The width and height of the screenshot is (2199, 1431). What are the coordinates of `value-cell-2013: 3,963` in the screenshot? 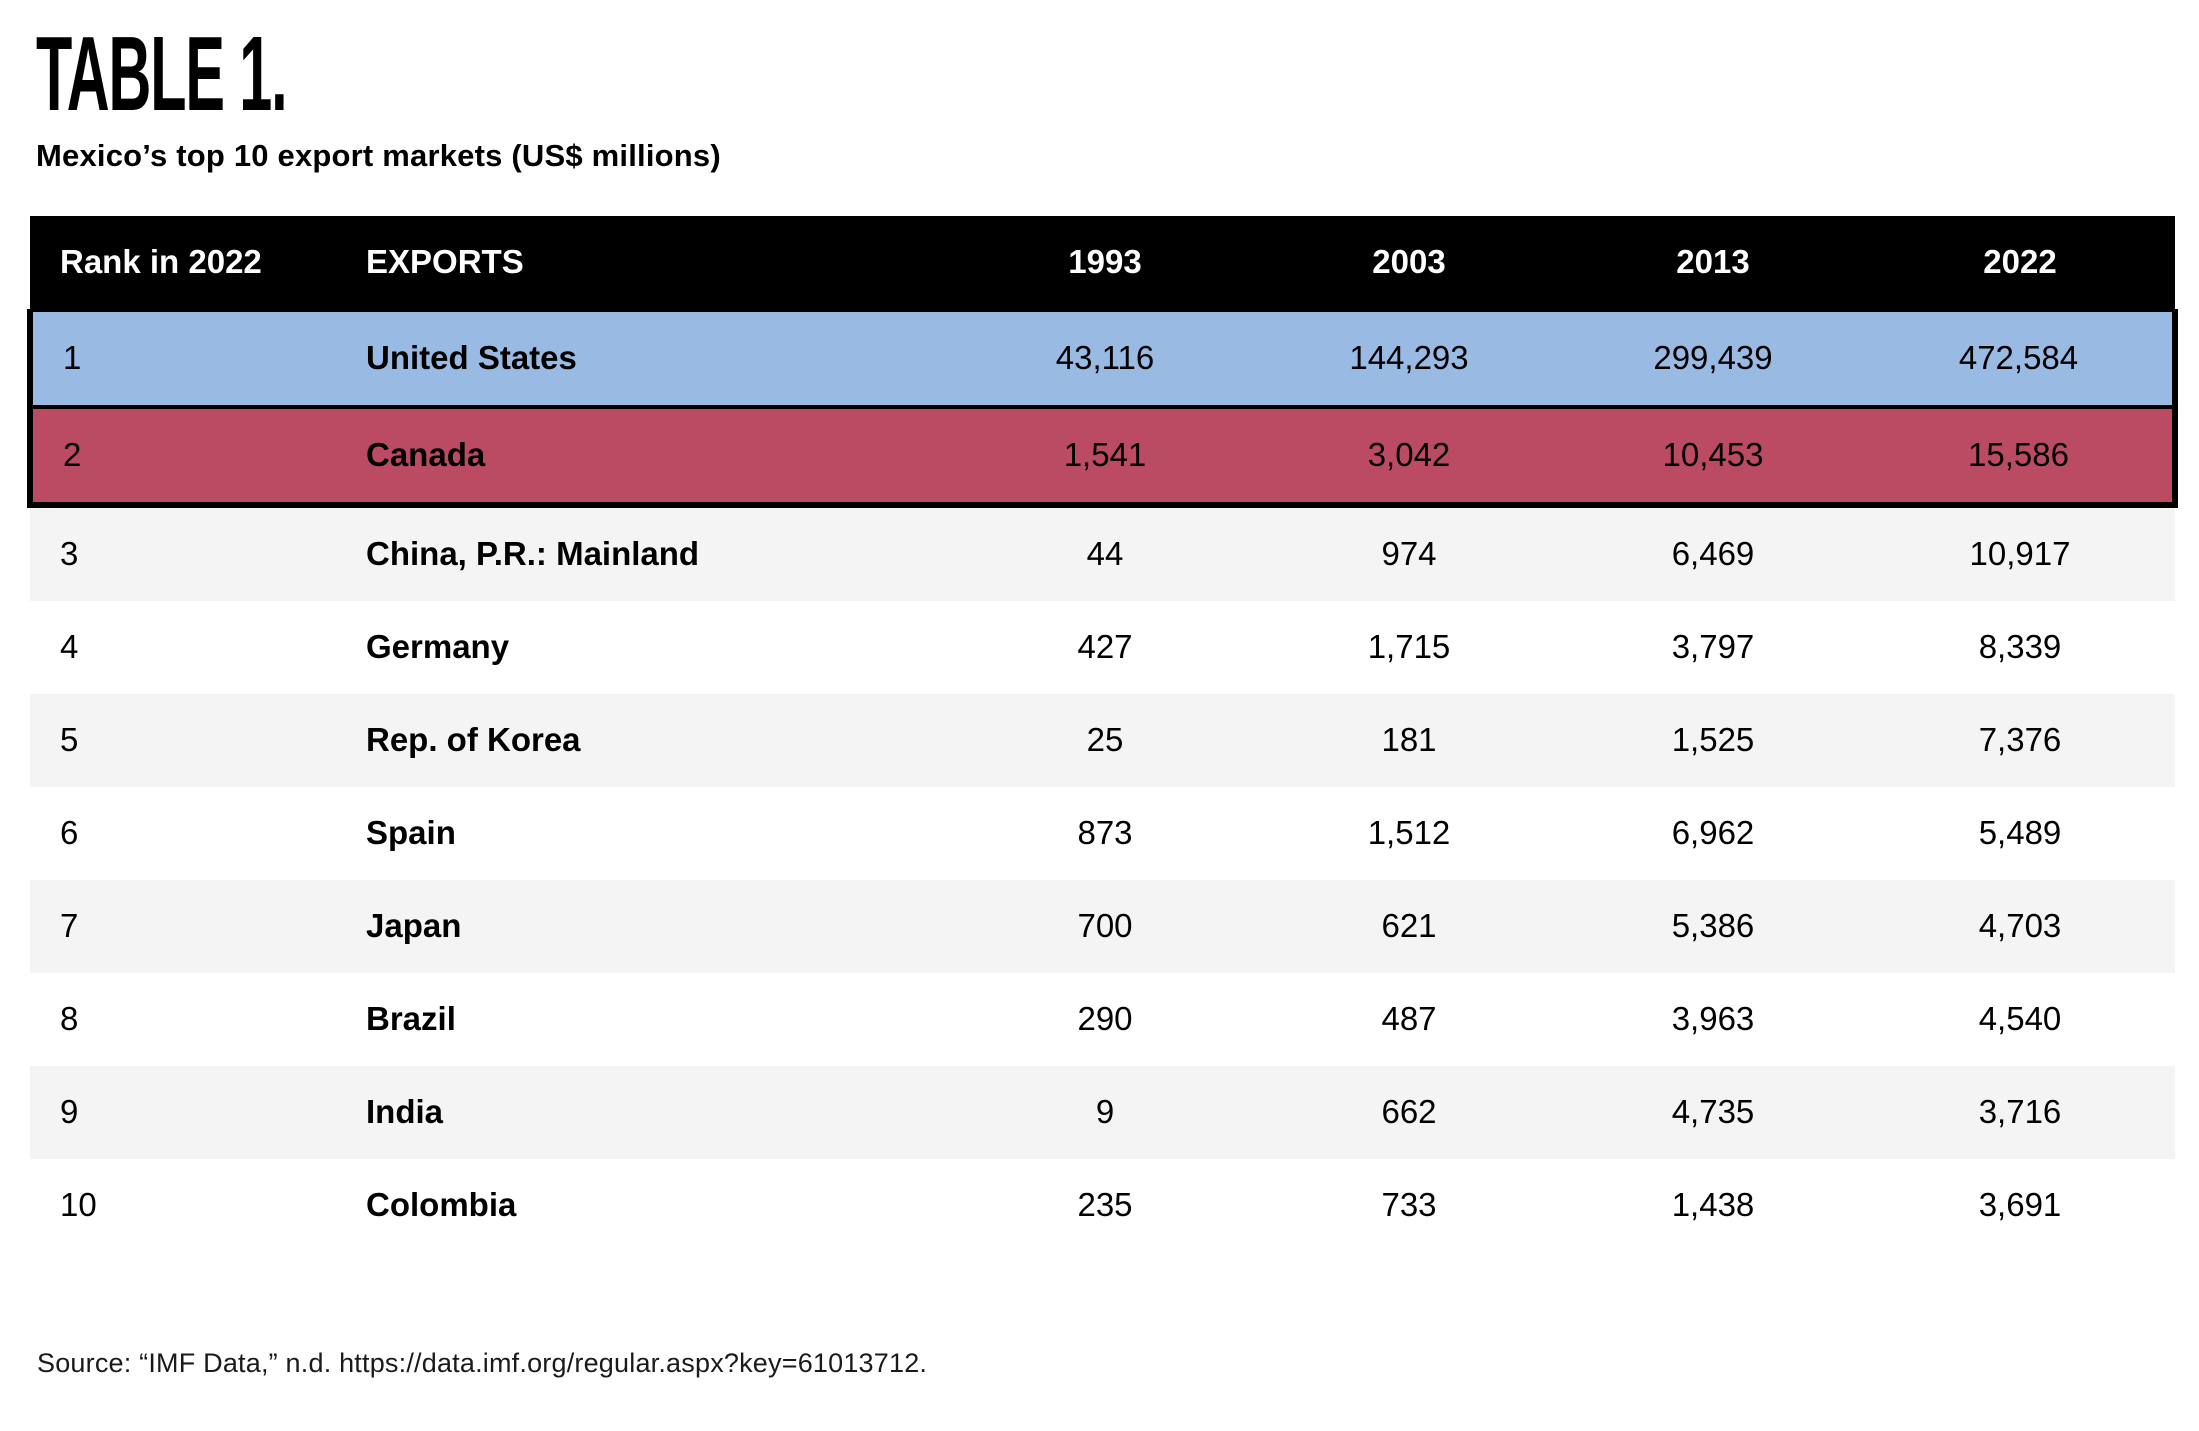 It's located at (1713, 1019).